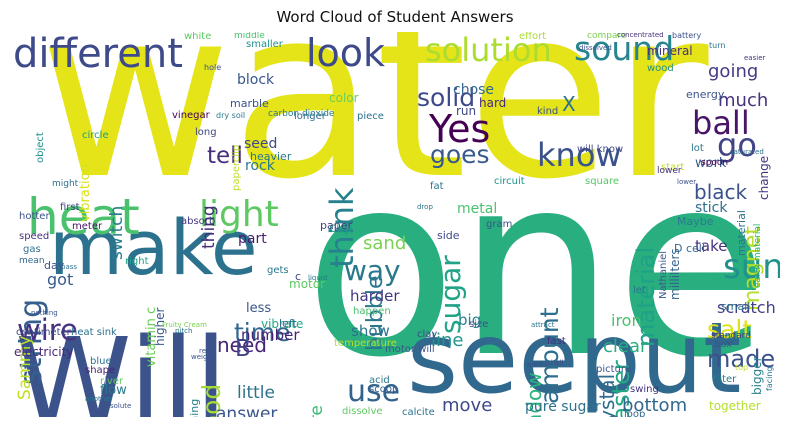 This screenshot has width=790, height=427. I want to click on word-dissolved: dissolved, so click(595, 48).